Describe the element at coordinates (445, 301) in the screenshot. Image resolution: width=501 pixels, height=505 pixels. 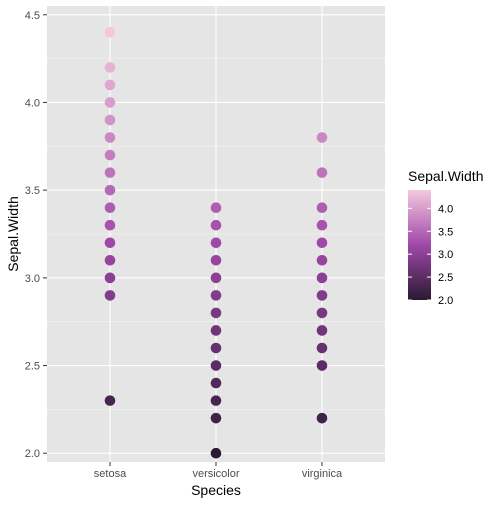
I see `legend-break-label: 2.0` at that location.